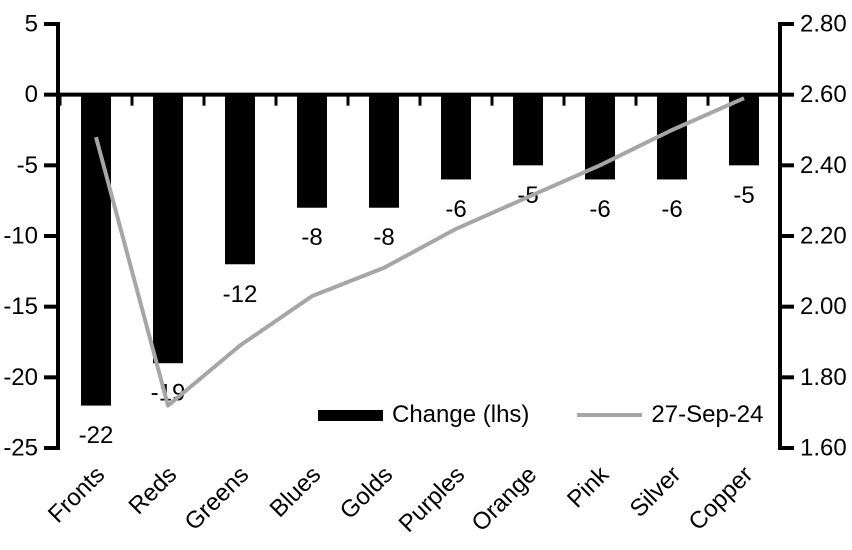 The height and width of the screenshot is (550, 852). Describe the element at coordinates (823, 377) in the screenshot. I see `y-axis-right-tick-label: 1.80` at that location.